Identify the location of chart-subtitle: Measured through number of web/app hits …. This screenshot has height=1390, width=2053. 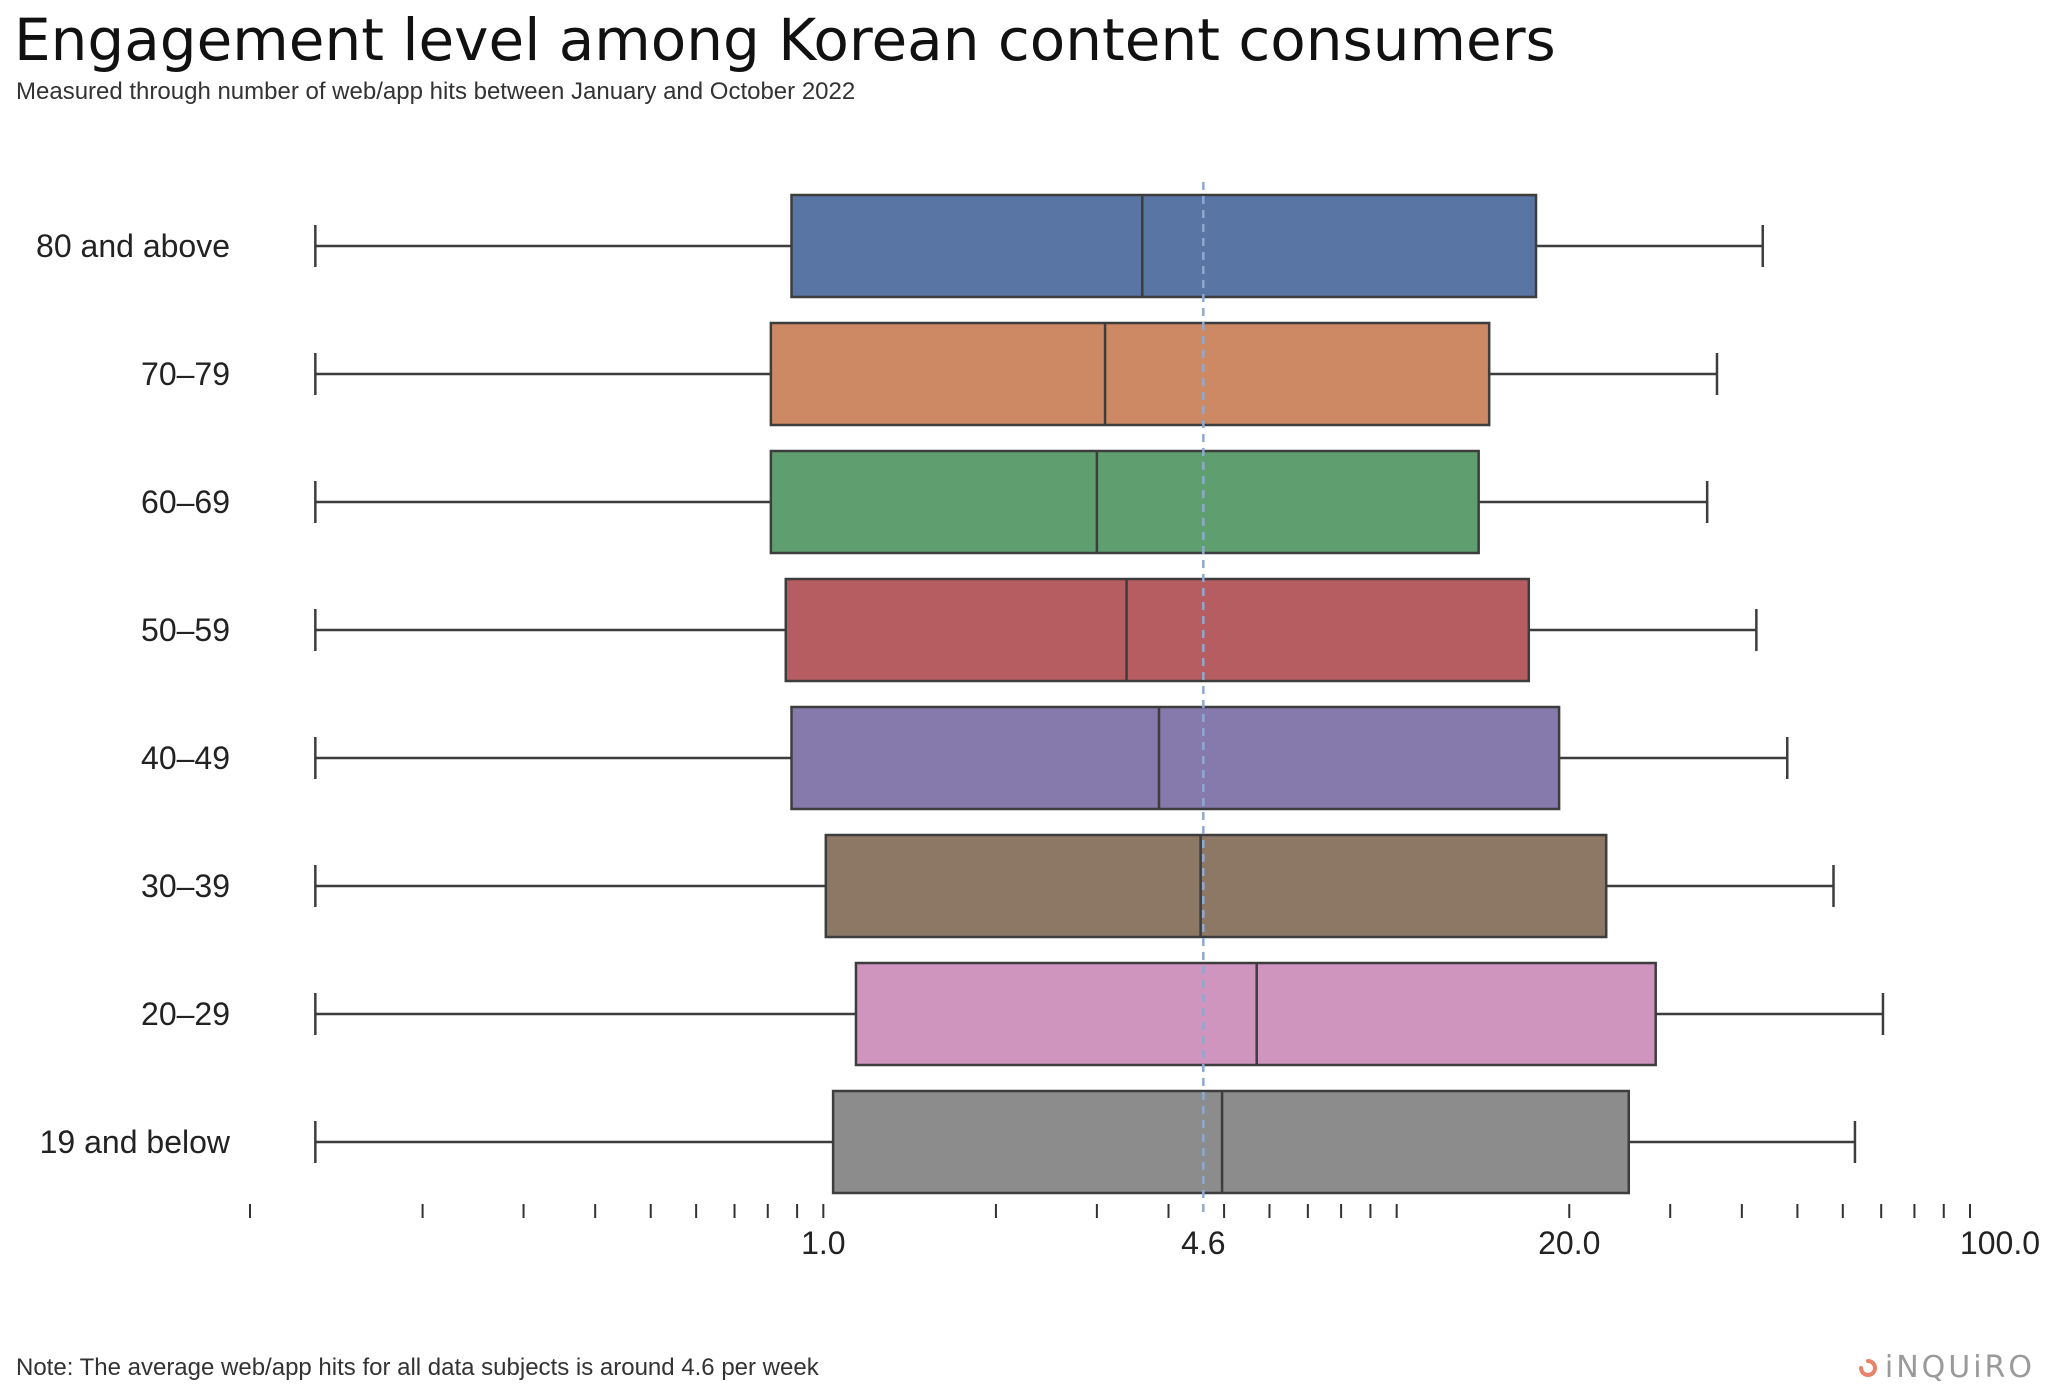
(436, 91).